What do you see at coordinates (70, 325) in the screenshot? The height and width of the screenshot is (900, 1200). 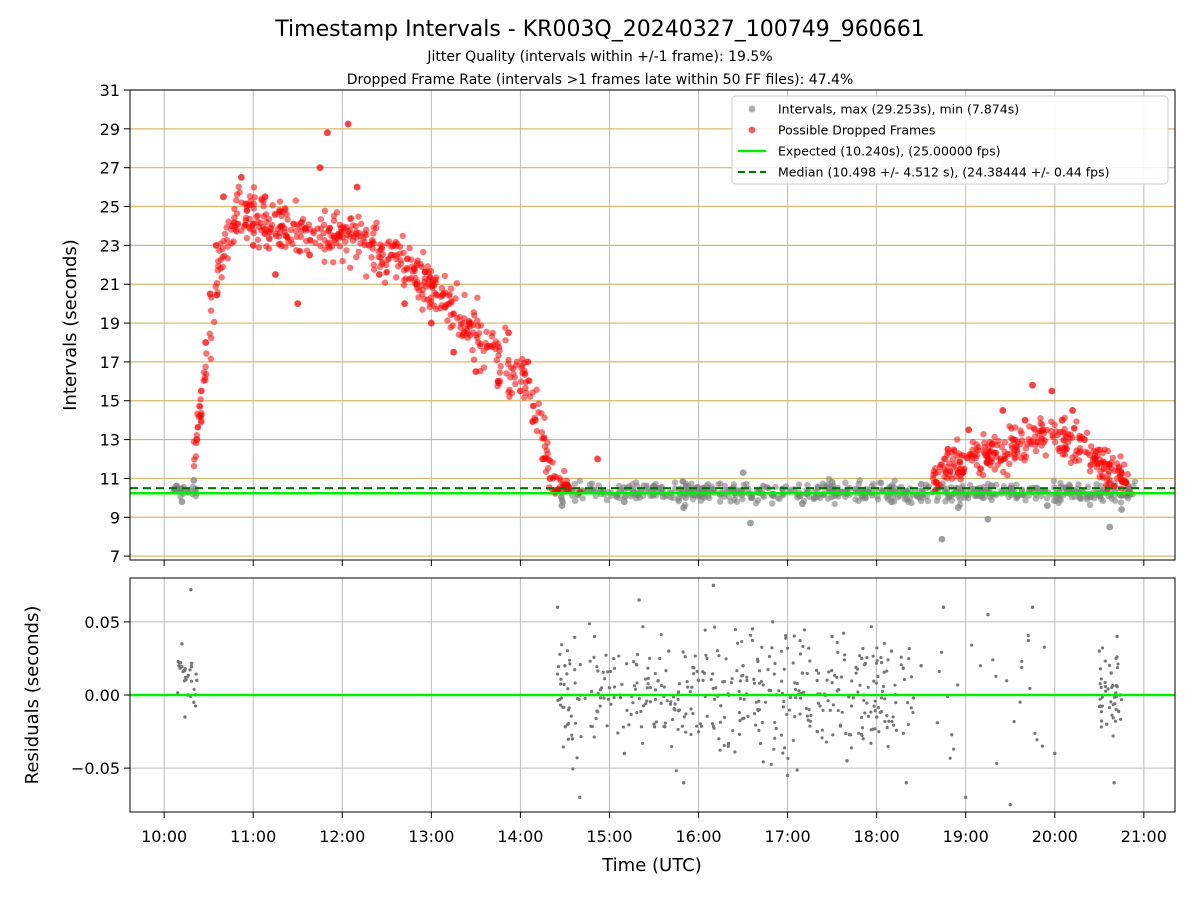 I see `intervals-y-axis-label: Intervals (seconds)` at bounding box center [70, 325].